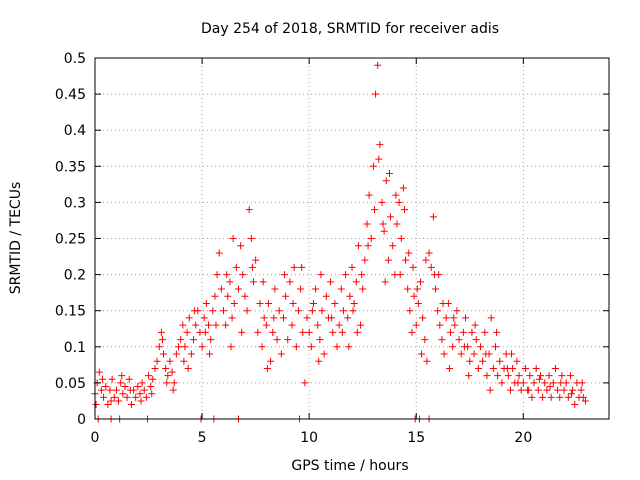 This screenshot has height=480, width=640. Describe the element at coordinates (70, 167) in the screenshot. I see `y-tick-label: 0.35` at that location.